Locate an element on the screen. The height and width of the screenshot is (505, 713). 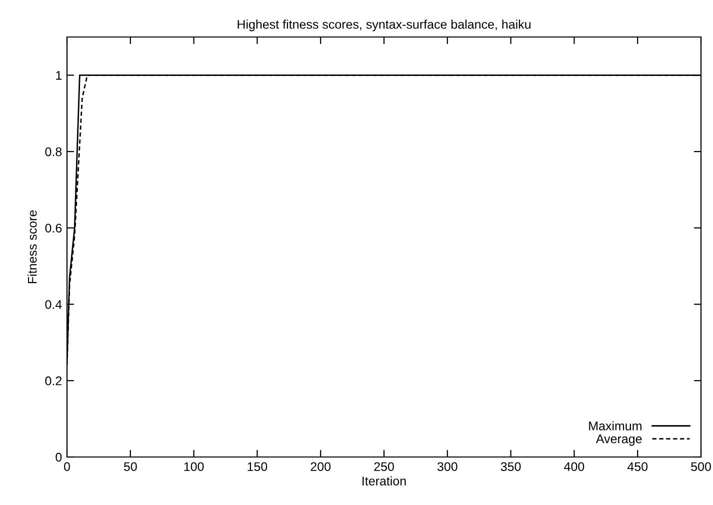
legend-label: Maximum is located at coordinates (615, 425).